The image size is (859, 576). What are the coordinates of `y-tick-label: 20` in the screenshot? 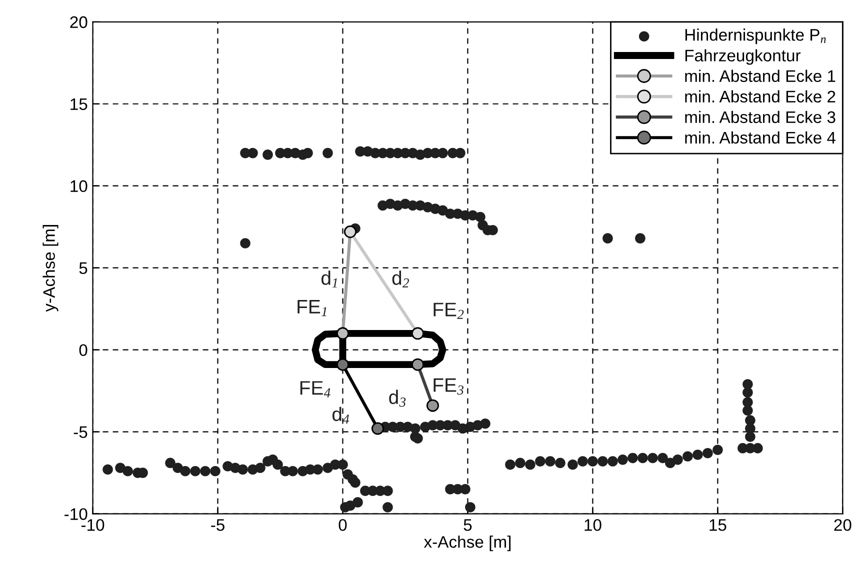 It's located at (79, 22).